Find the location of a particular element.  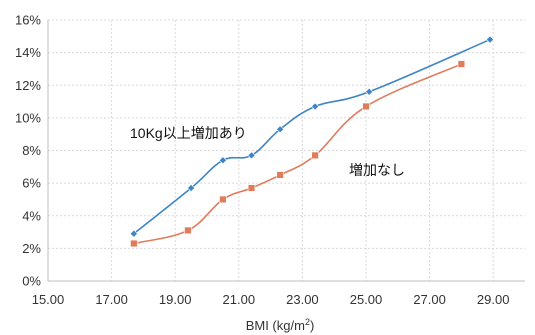

y-tick-label: 14% is located at coordinates (28, 52).